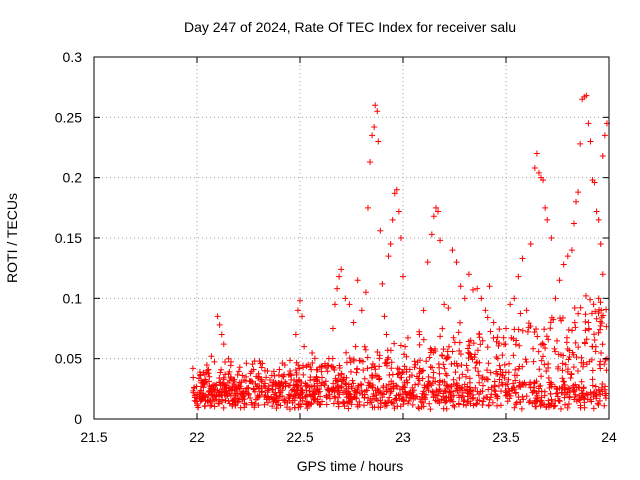 The height and width of the screenshot is (480, 640). What do you see at coordinates (68, 359) in the screenshot?
I see `y-tick-label: 0.05` at bounding box center [68, 359].